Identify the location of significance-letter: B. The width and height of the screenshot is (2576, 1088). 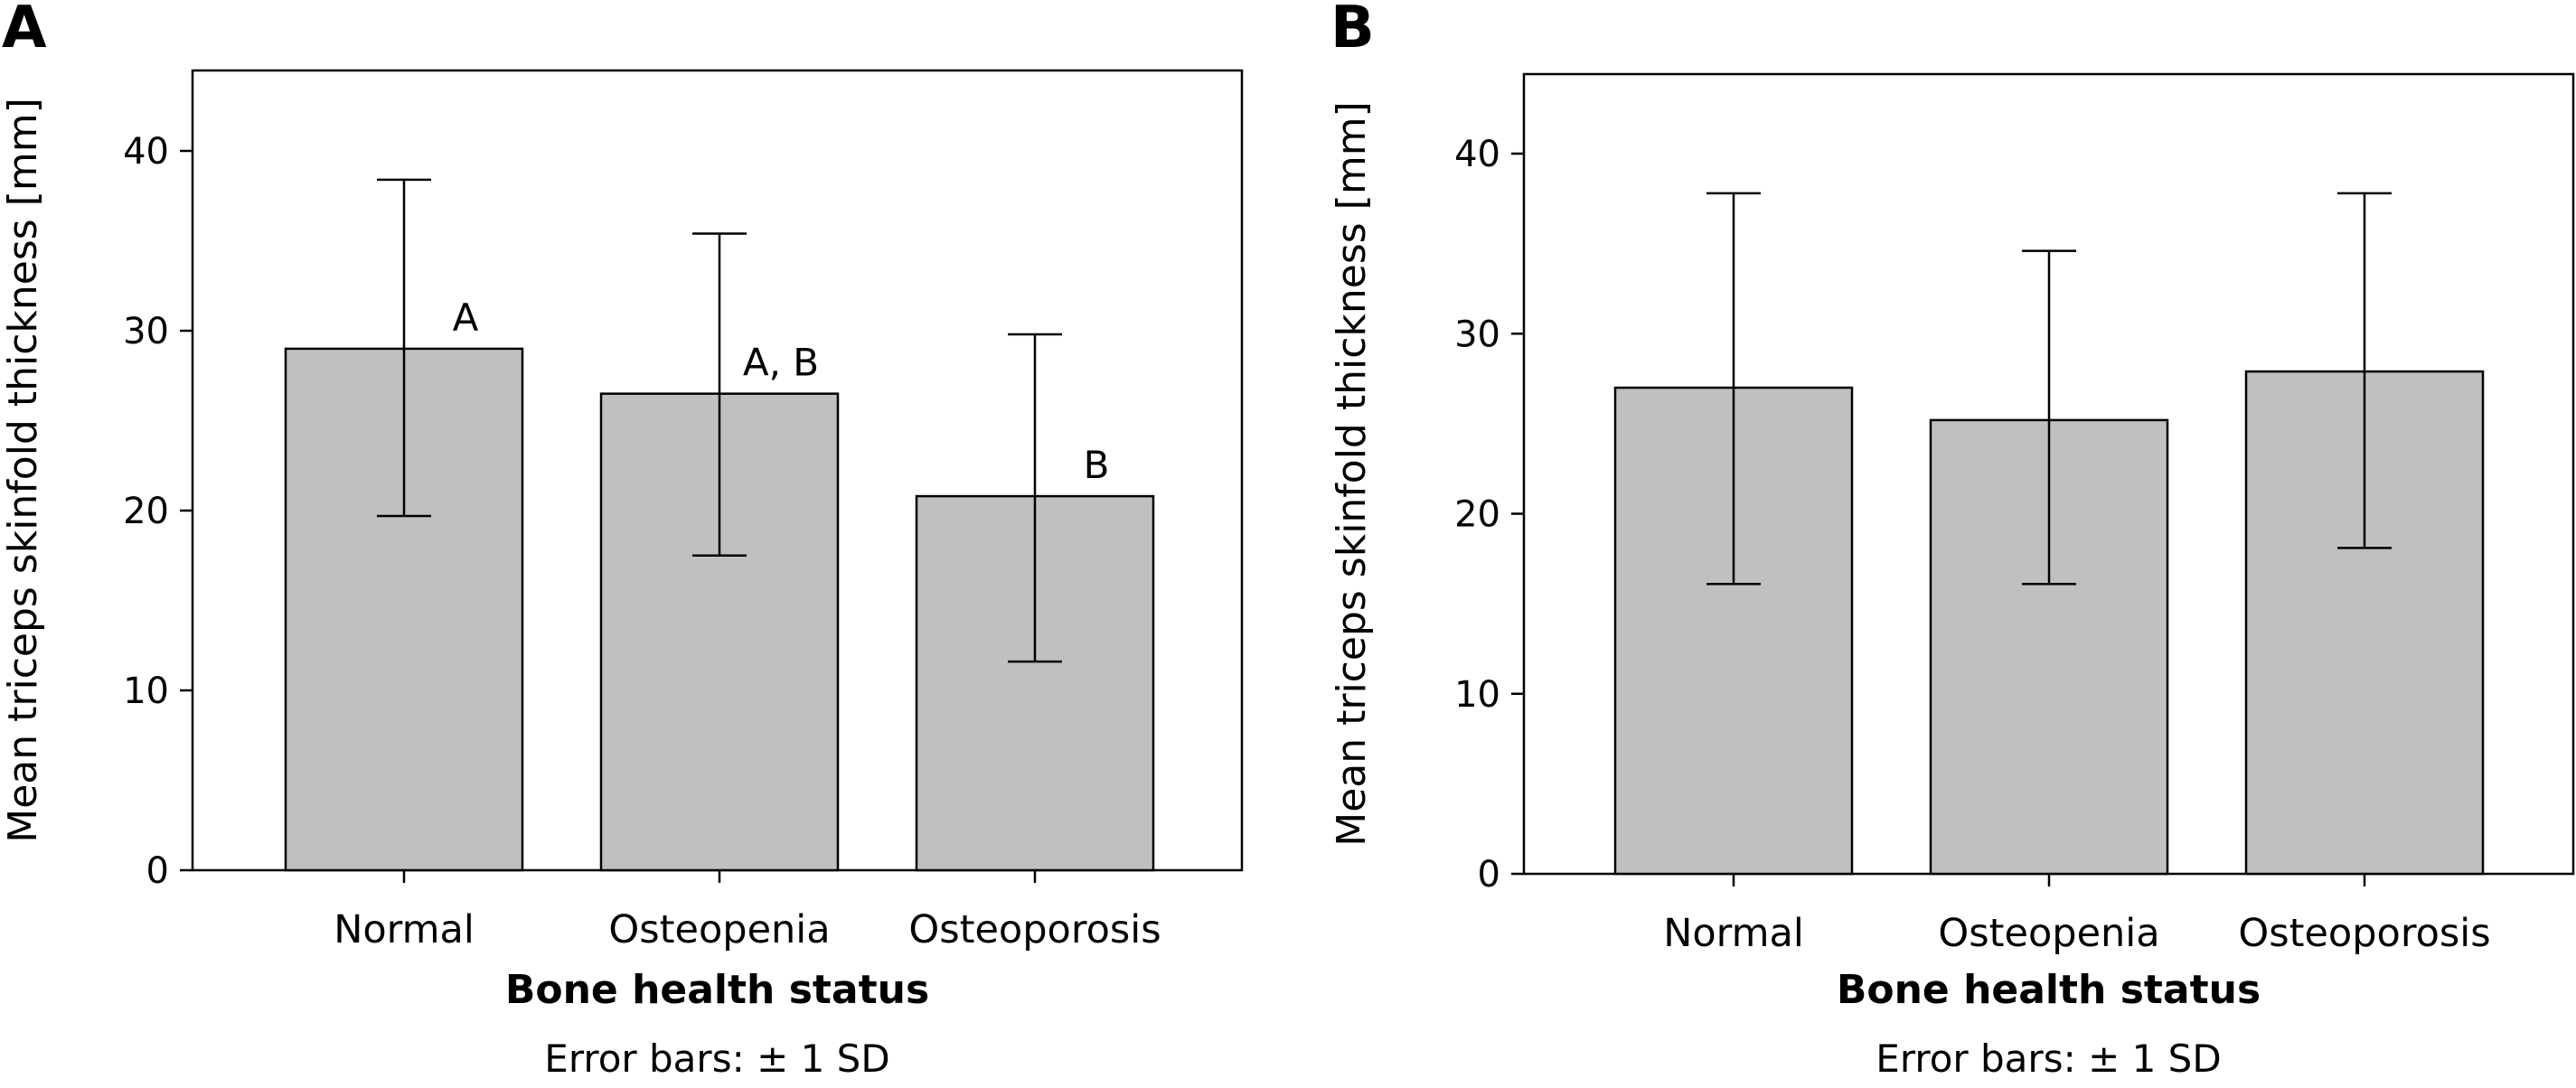
(1097, 465).